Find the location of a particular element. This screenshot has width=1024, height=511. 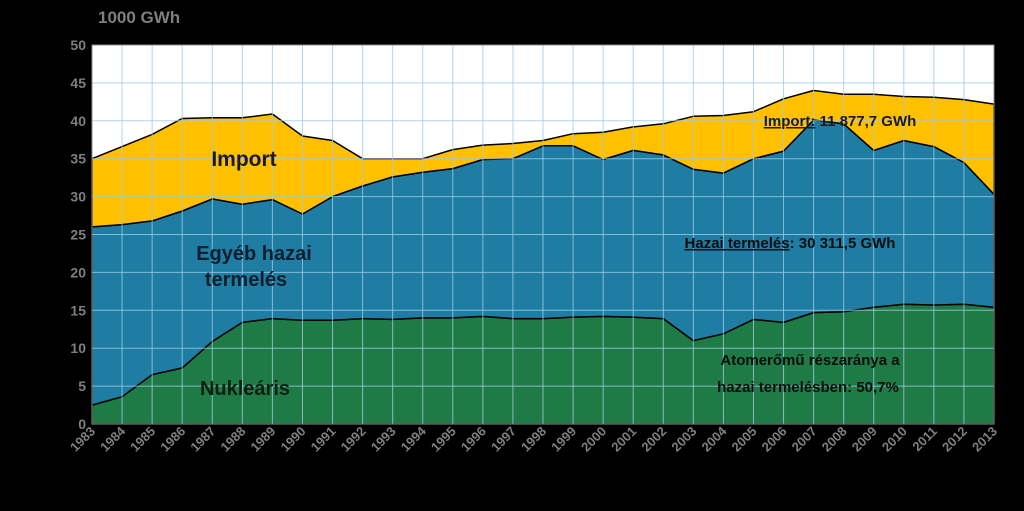

x-tick-label: 1998 is located at coordinates (533, 439).